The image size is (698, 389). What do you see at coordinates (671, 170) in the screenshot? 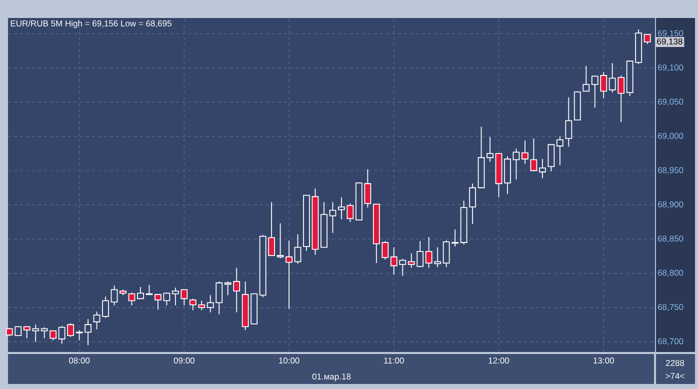
I see `y-tick-label: 68,950` at bounding box center [671, 170].